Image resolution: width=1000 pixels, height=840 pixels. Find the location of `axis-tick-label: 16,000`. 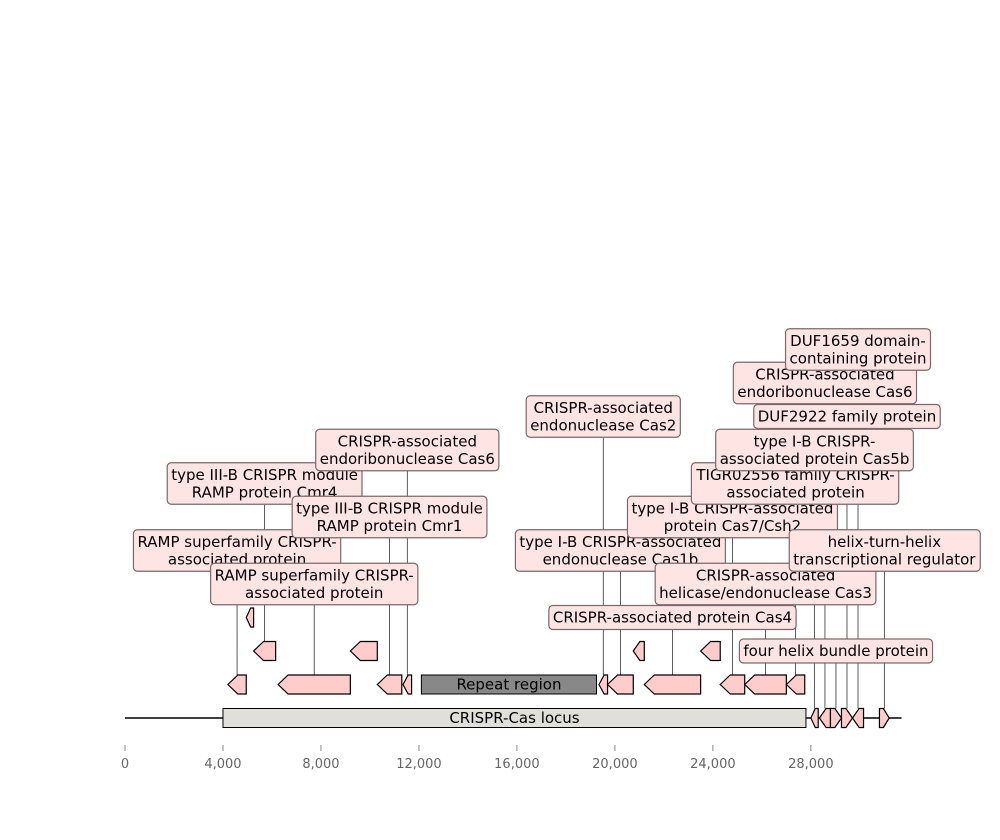

axis-tick-label: 16,000 is located at coordinates (517, 764).